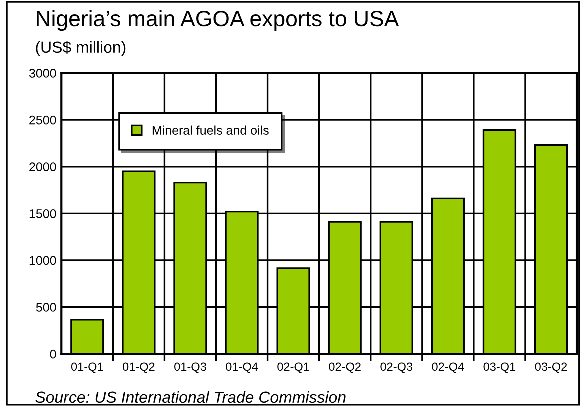  What do you see at coordinates (87, 368) in the screenshot?
I see `x-tick-label: 01-Q1` at bounding box center [87, 368].